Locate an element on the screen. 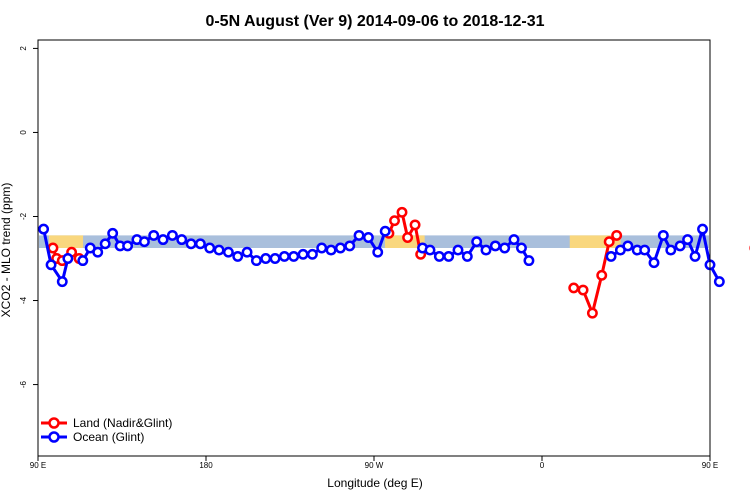 Image resolution: width=750 pixels, height=500 pixels. reference-band-land-segment is located at coordinates (66, 241).